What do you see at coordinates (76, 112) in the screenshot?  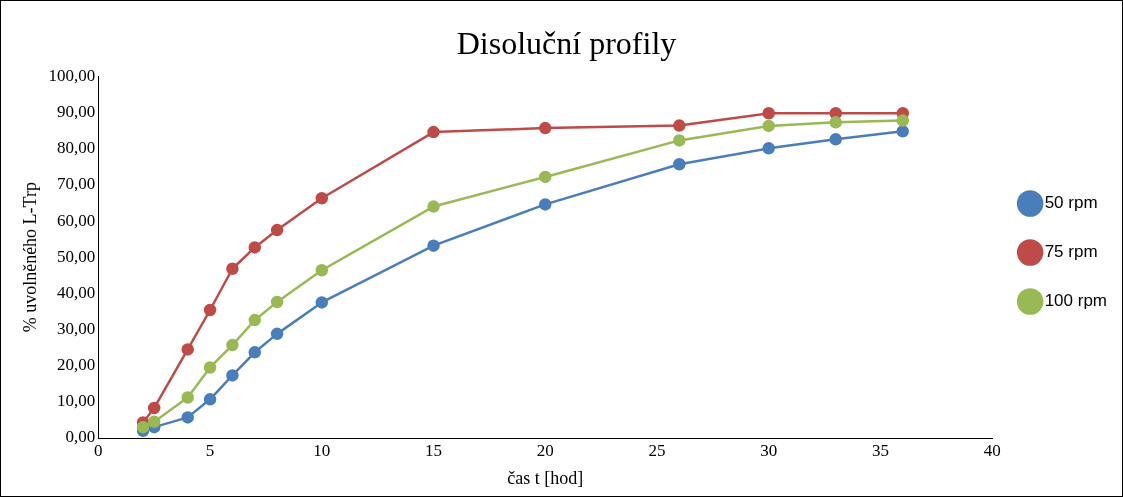 I see `y-tick-label: 90,00` at bounding box center [76, 112].